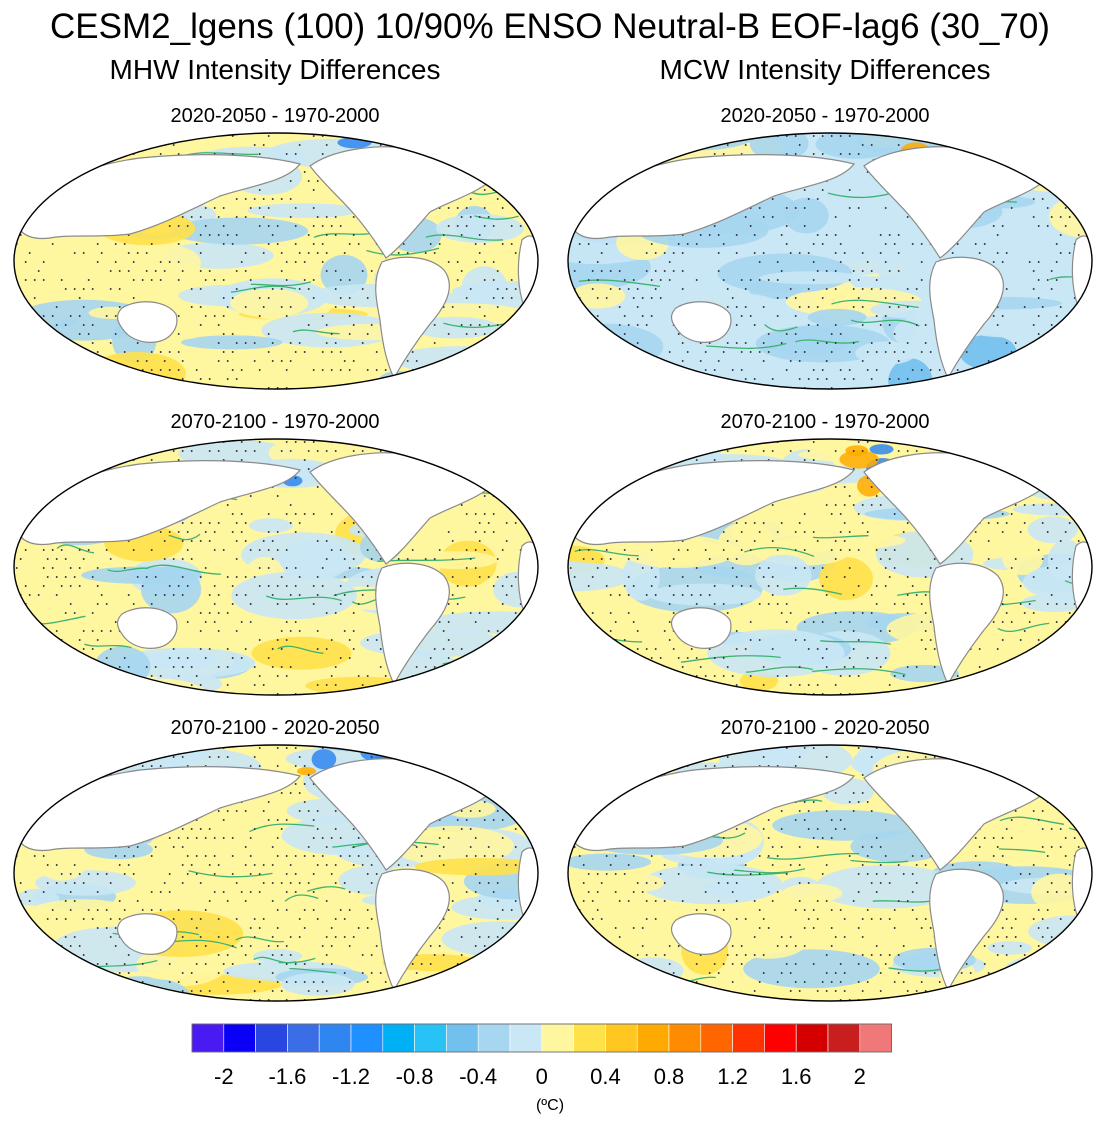  What do you see at coordinates (830, 873) in the screenshot?
I see `map-panel-mcw-2070-2100-vs-2020` at bounding box center [830, 873].